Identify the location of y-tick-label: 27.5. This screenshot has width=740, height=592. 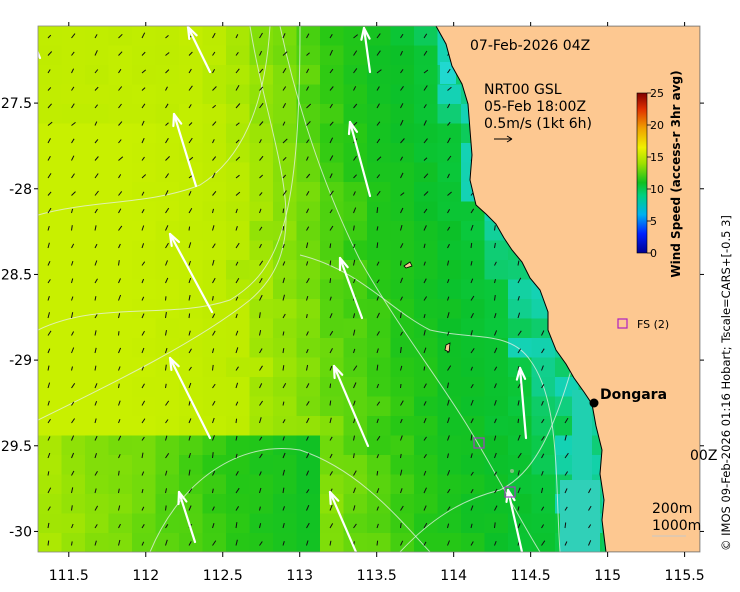
(16, 104).